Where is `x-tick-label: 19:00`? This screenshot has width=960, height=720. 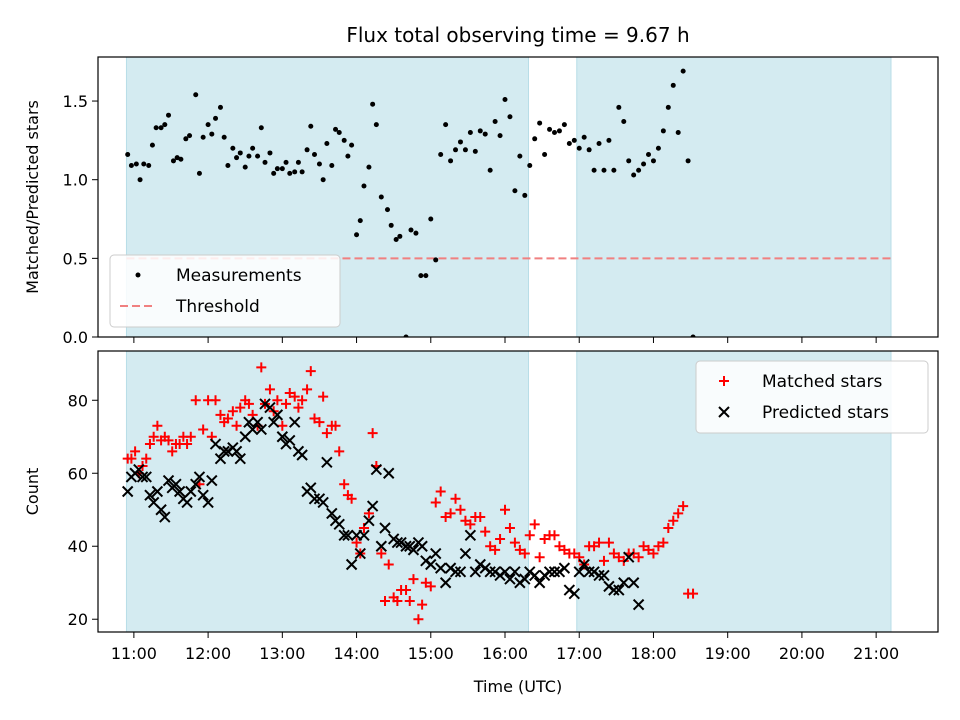 x-tick-label: 19:00 is located at coordinates (728, 653).